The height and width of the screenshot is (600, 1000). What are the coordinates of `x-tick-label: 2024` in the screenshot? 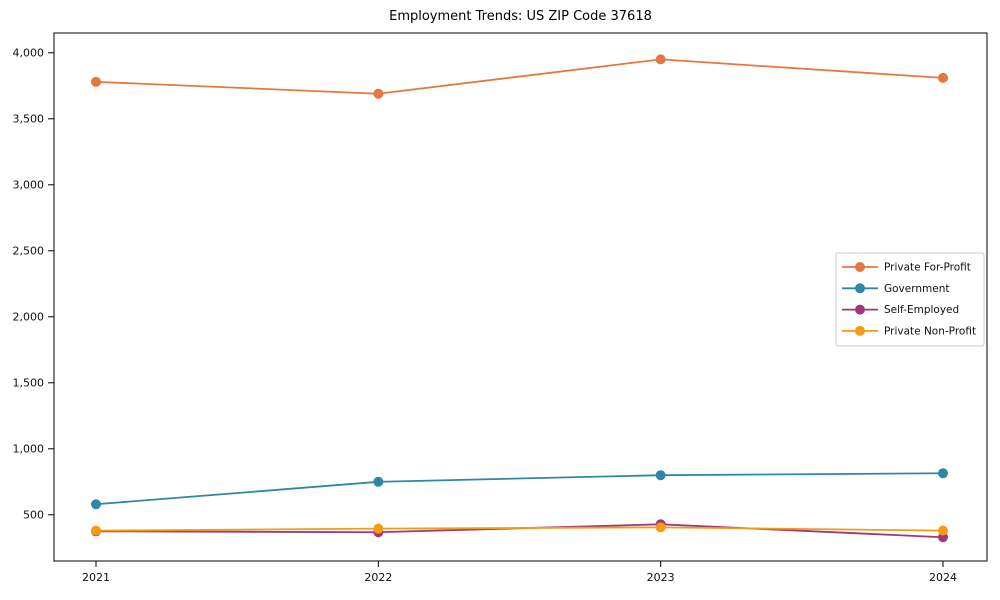 It's located at (943, 577).